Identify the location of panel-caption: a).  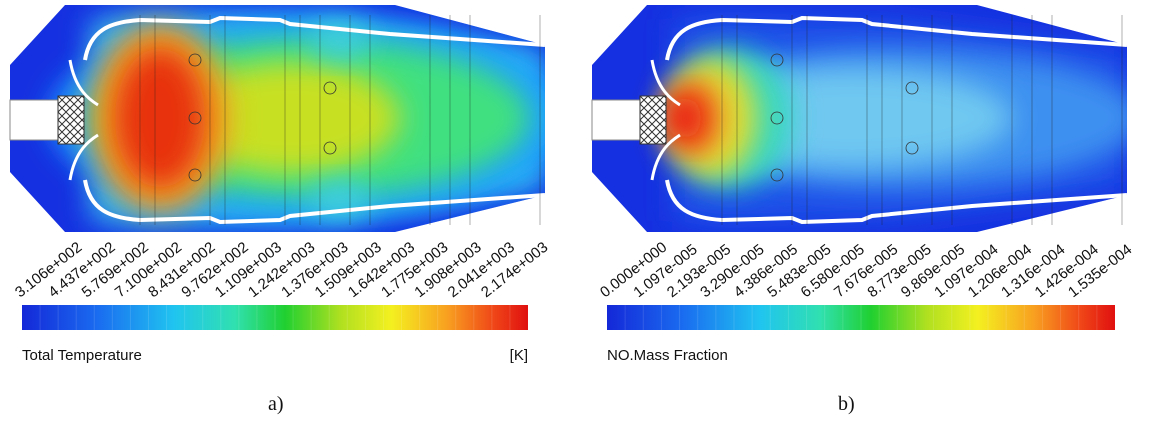
(276, 404).